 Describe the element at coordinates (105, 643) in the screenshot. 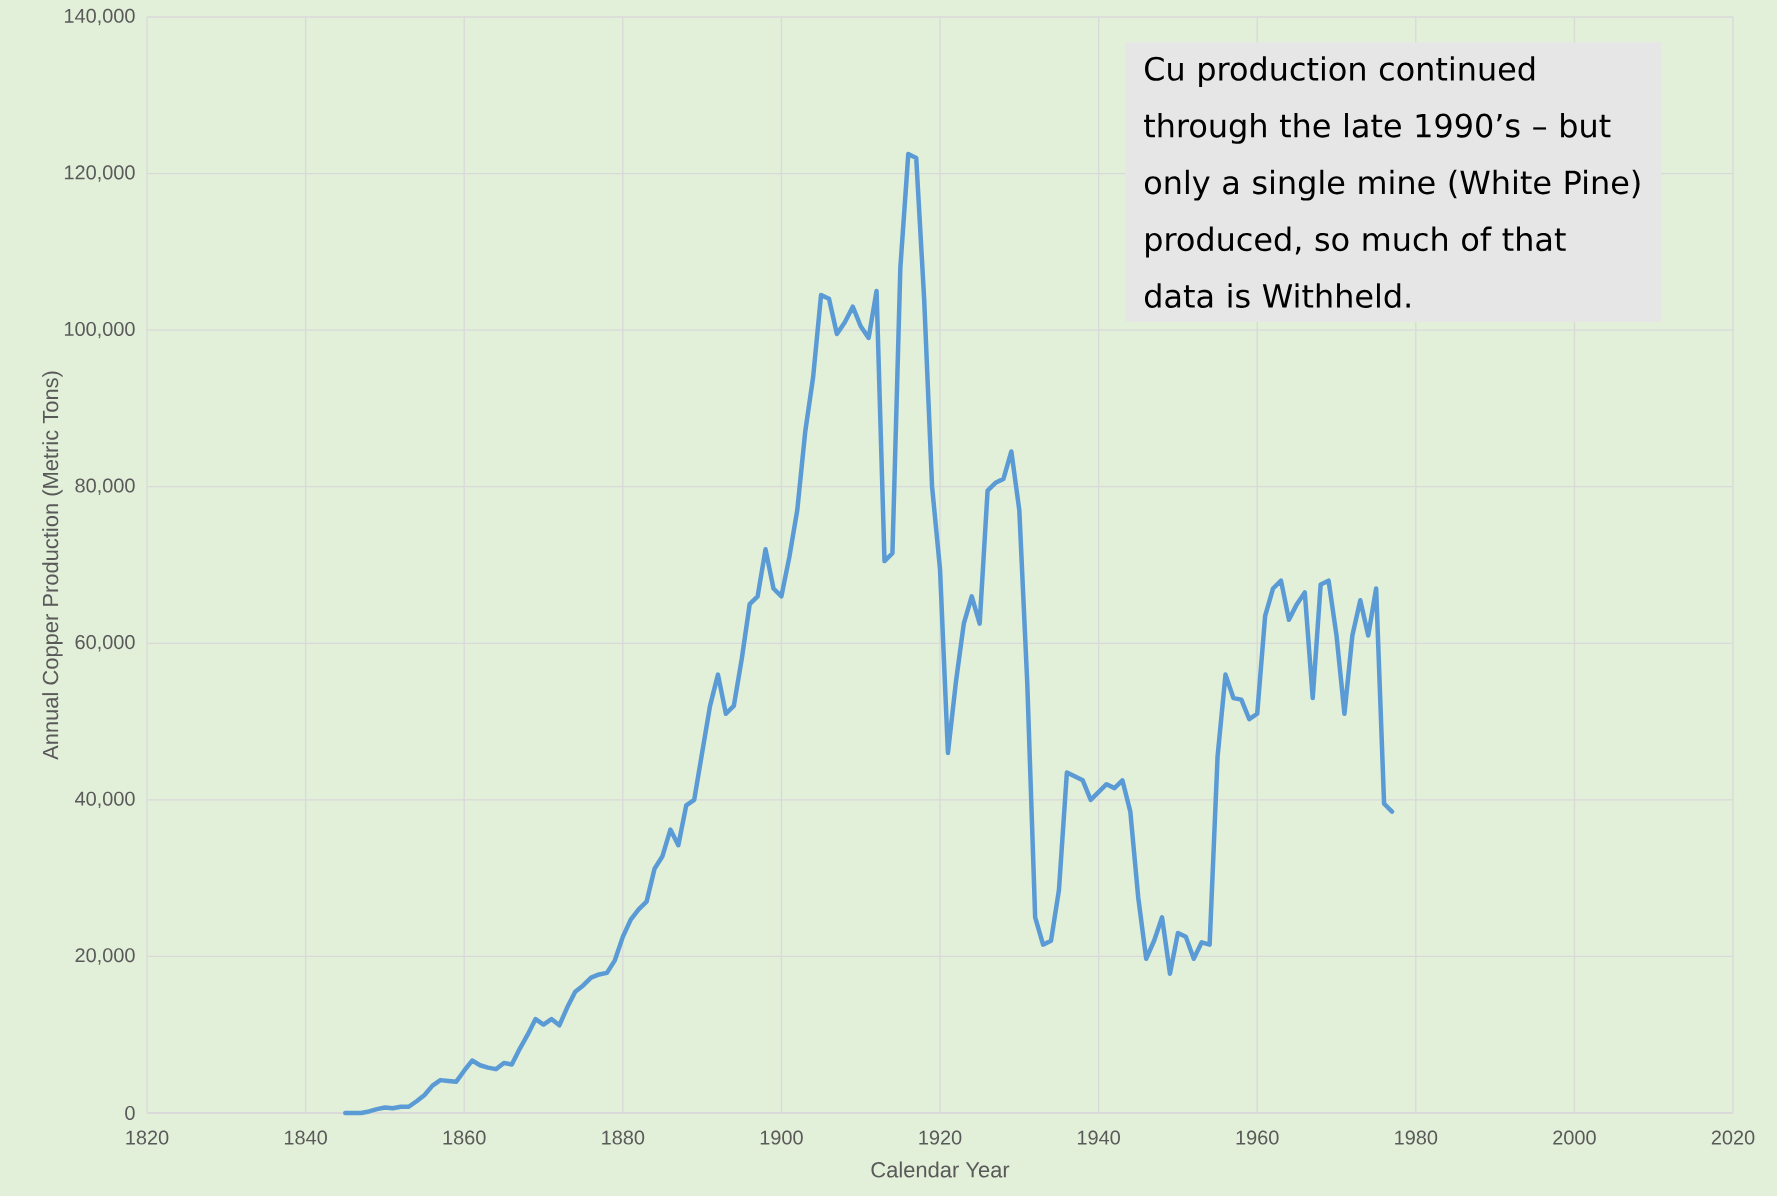

I see `y-tick-label: 60,000` at that location.